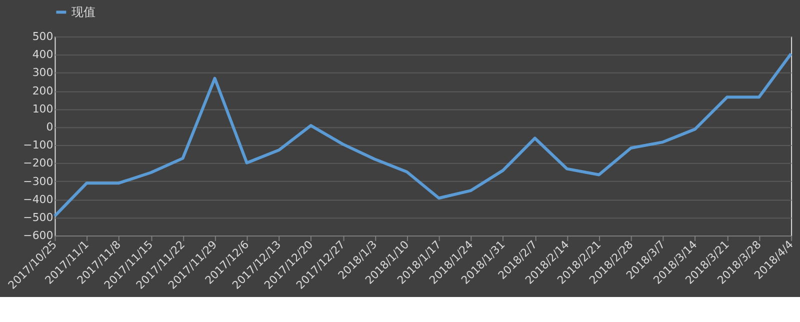  Describe the element at coordinates (38, 217) in the screenshot. I see `y-tick-label: −500` at that location.